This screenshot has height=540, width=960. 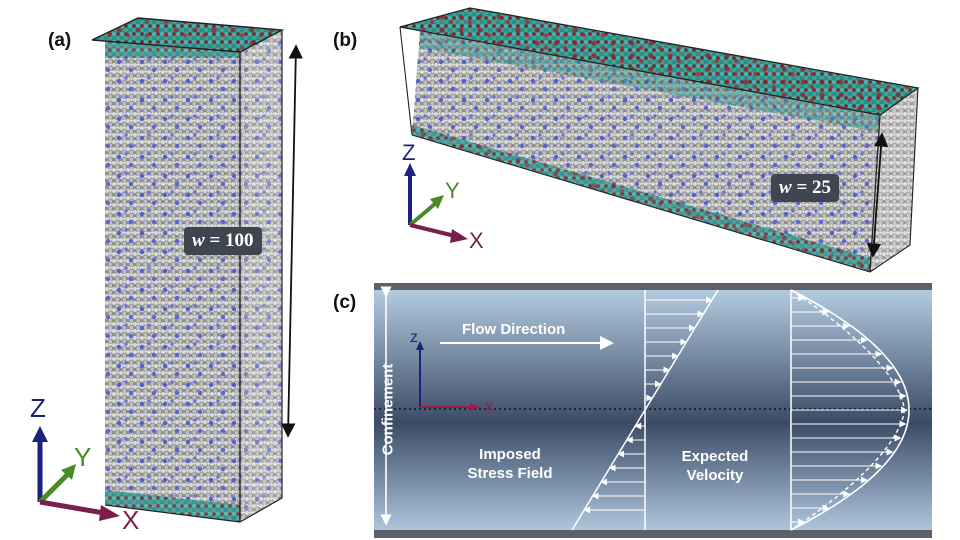 What do you see at coordinates (414, 337) in the screenshot?
I see `schematic-axis-z: z` at bounding box center [414, 337].